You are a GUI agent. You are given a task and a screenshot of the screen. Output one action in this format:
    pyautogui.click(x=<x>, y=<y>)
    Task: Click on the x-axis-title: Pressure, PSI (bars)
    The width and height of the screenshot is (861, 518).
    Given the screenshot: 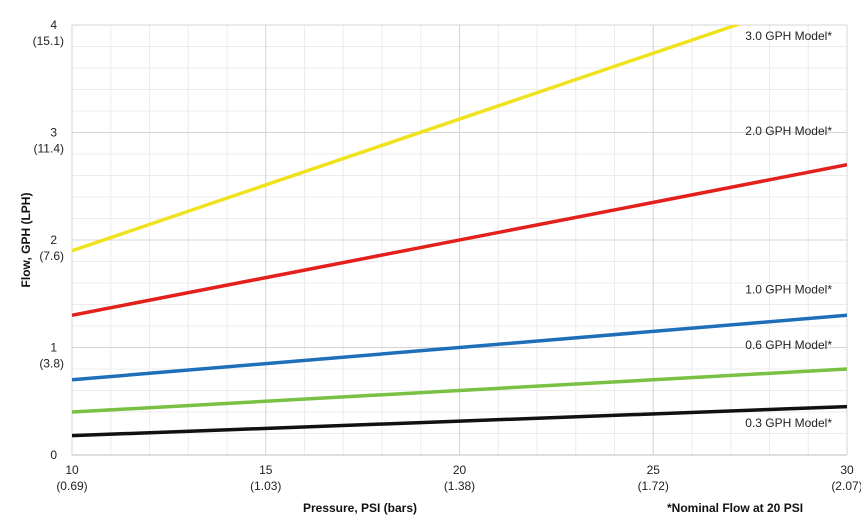 What is the action you would take?
    pyautogui.click(x=360, y=508)
    